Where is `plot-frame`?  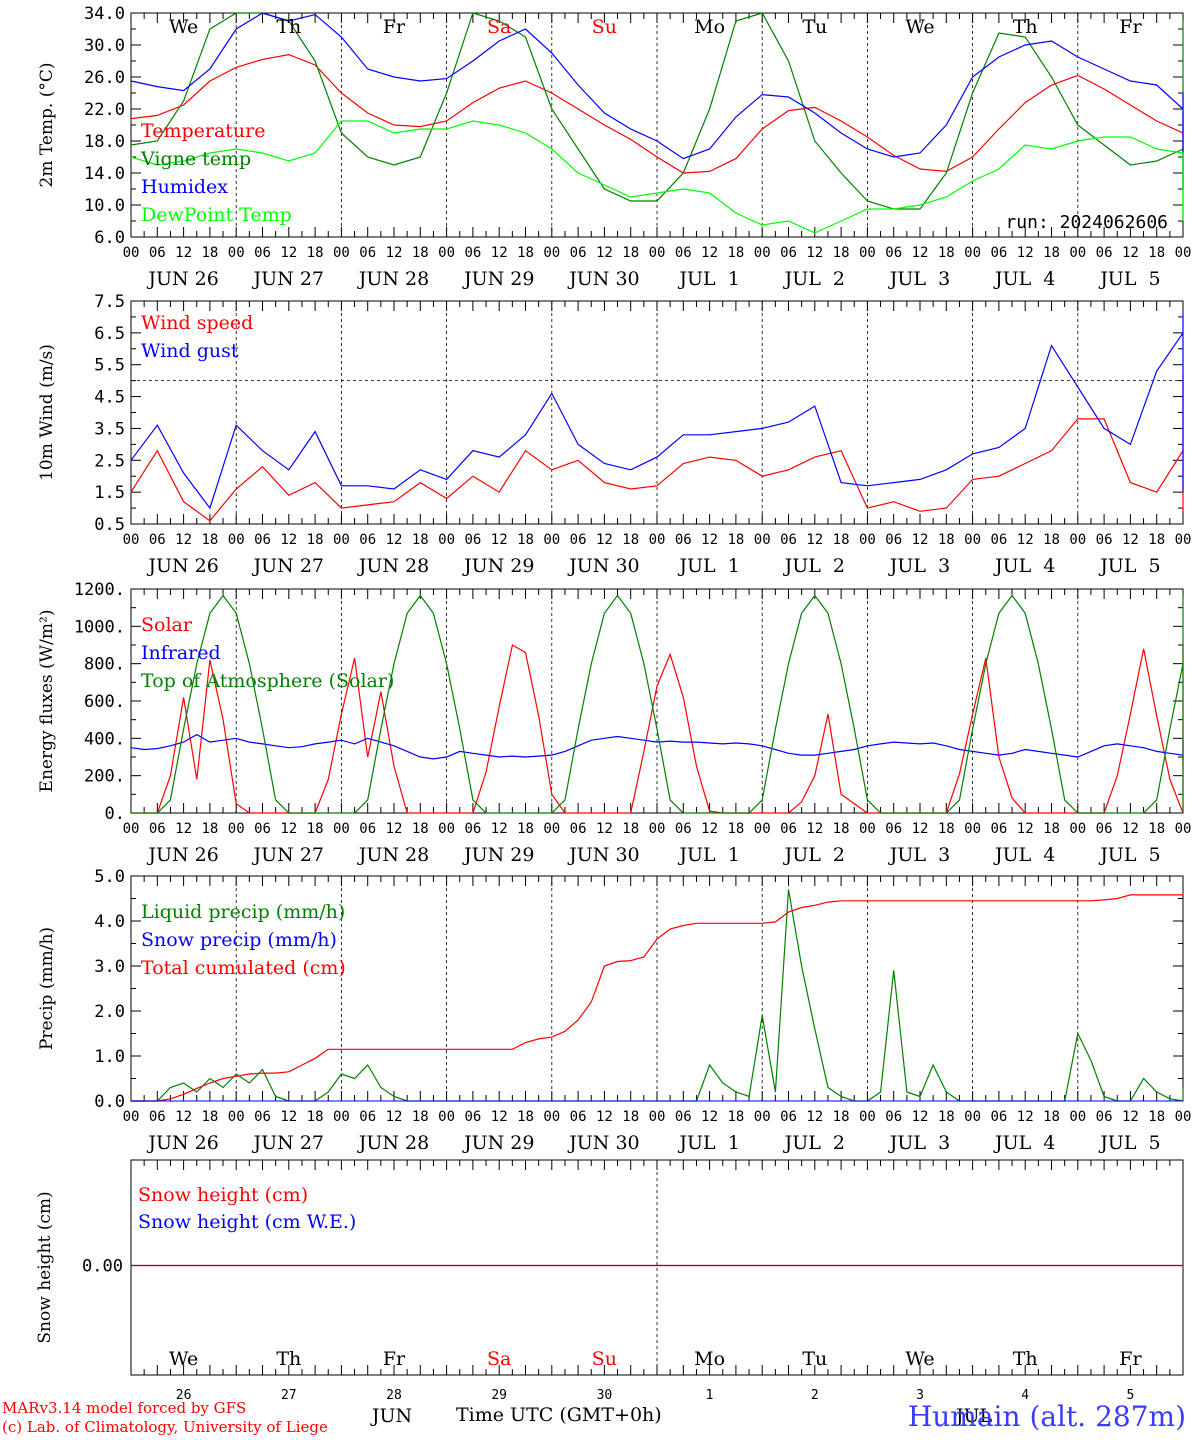 plot-frame is located at coordinates (657, 701).